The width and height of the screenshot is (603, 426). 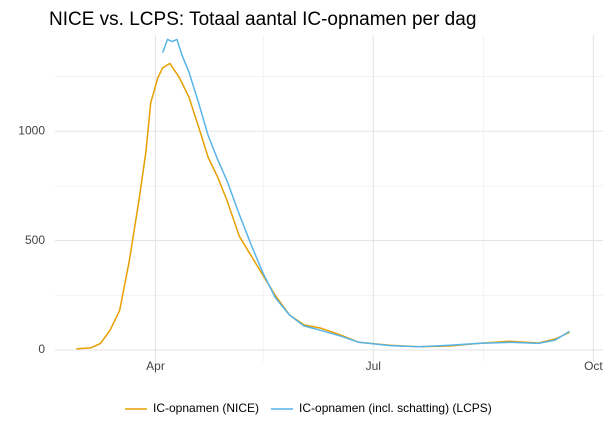 What do you see at coordinates (373, 366) in the screenshot?
I see `x-tick-label: Jul` at bounding box center [373, 366].